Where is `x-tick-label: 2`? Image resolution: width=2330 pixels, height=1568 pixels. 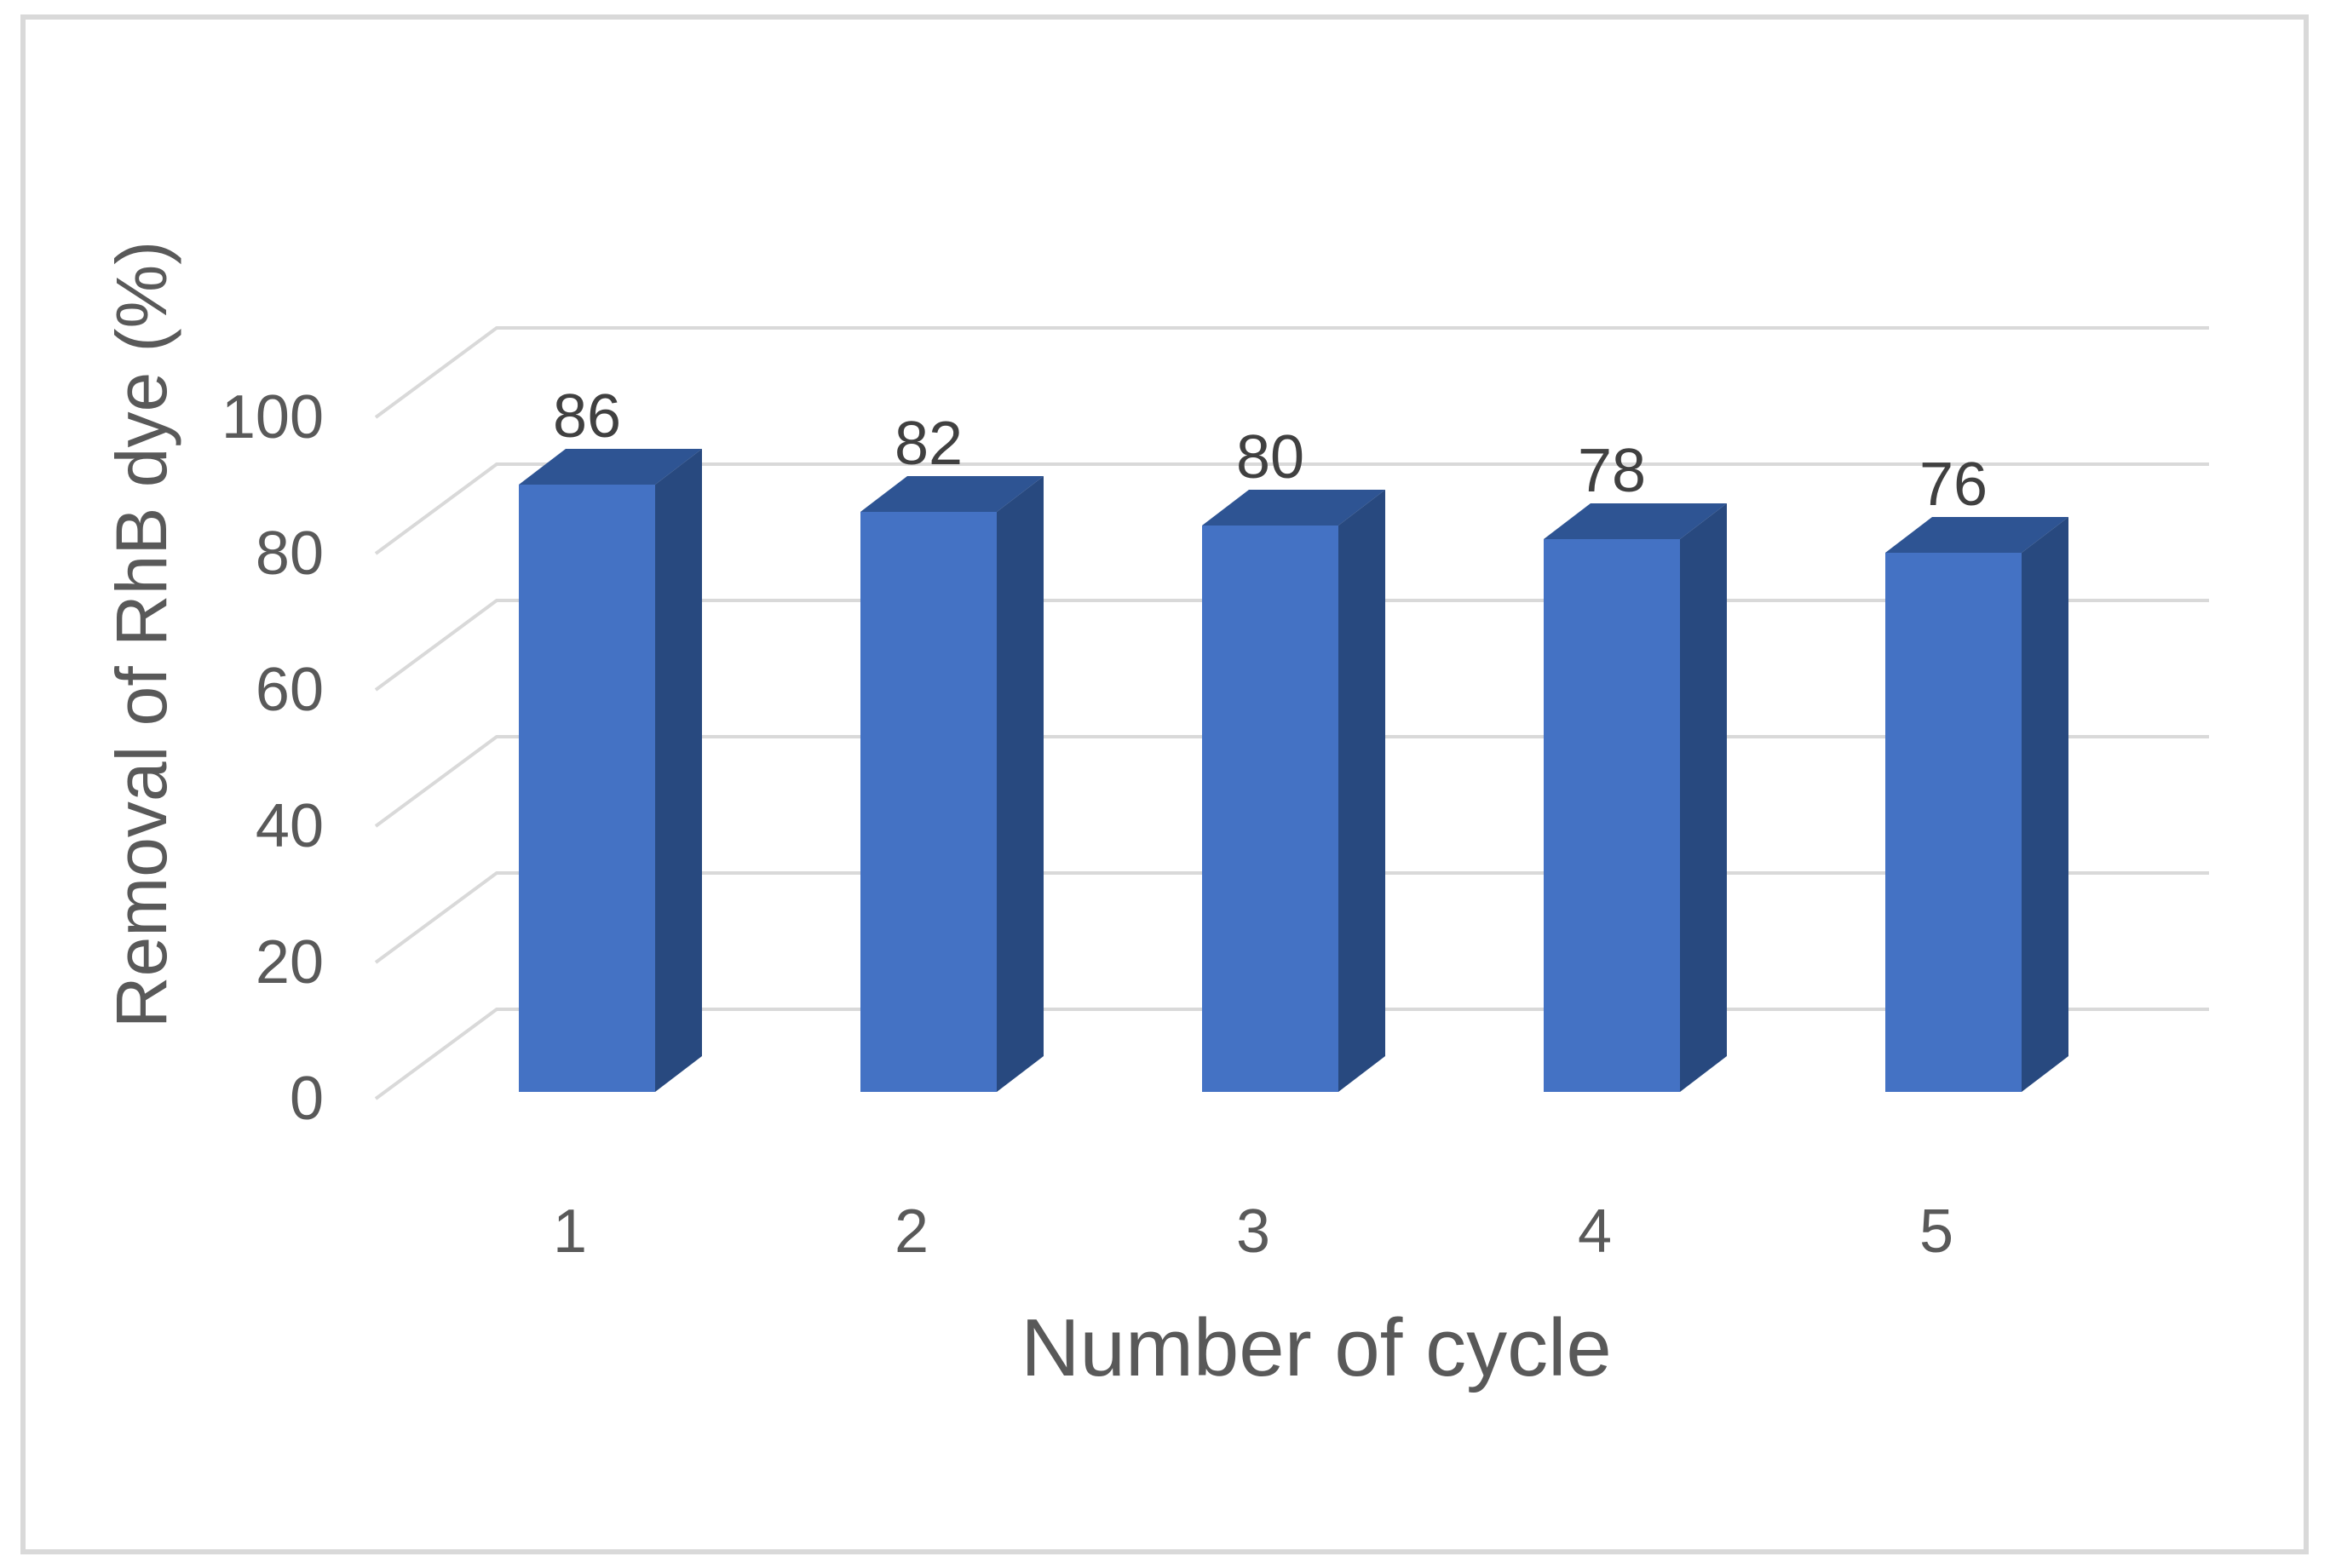
x-tick-label: 2 is located at coordinates (912, 1232).